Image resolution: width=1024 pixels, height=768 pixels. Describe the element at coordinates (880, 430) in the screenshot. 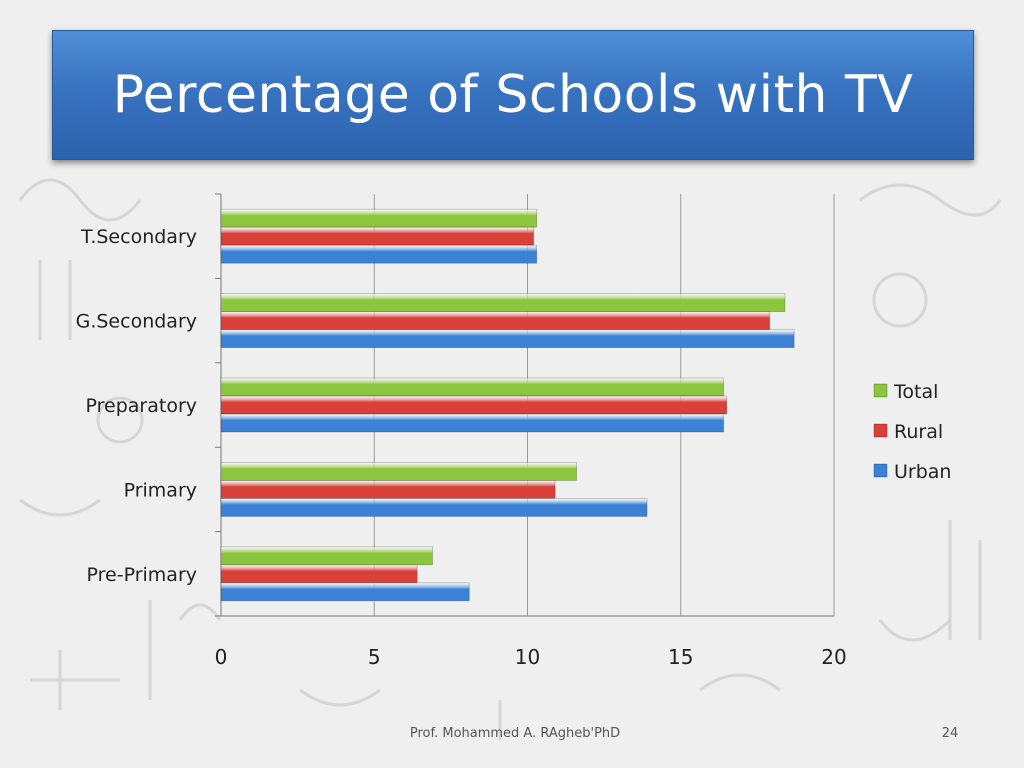

I see `legend-swatch-rural` at that location.